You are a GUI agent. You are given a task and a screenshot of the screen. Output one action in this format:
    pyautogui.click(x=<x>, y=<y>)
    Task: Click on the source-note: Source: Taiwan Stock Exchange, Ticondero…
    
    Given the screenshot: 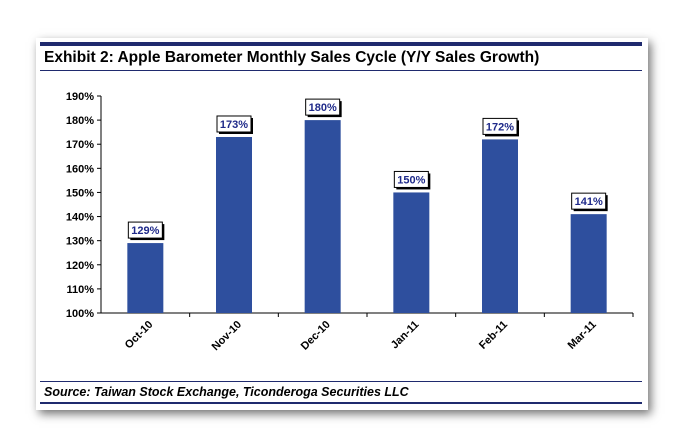 What is the action you would take?
    pyautogui.click(x=226, y=392)
    